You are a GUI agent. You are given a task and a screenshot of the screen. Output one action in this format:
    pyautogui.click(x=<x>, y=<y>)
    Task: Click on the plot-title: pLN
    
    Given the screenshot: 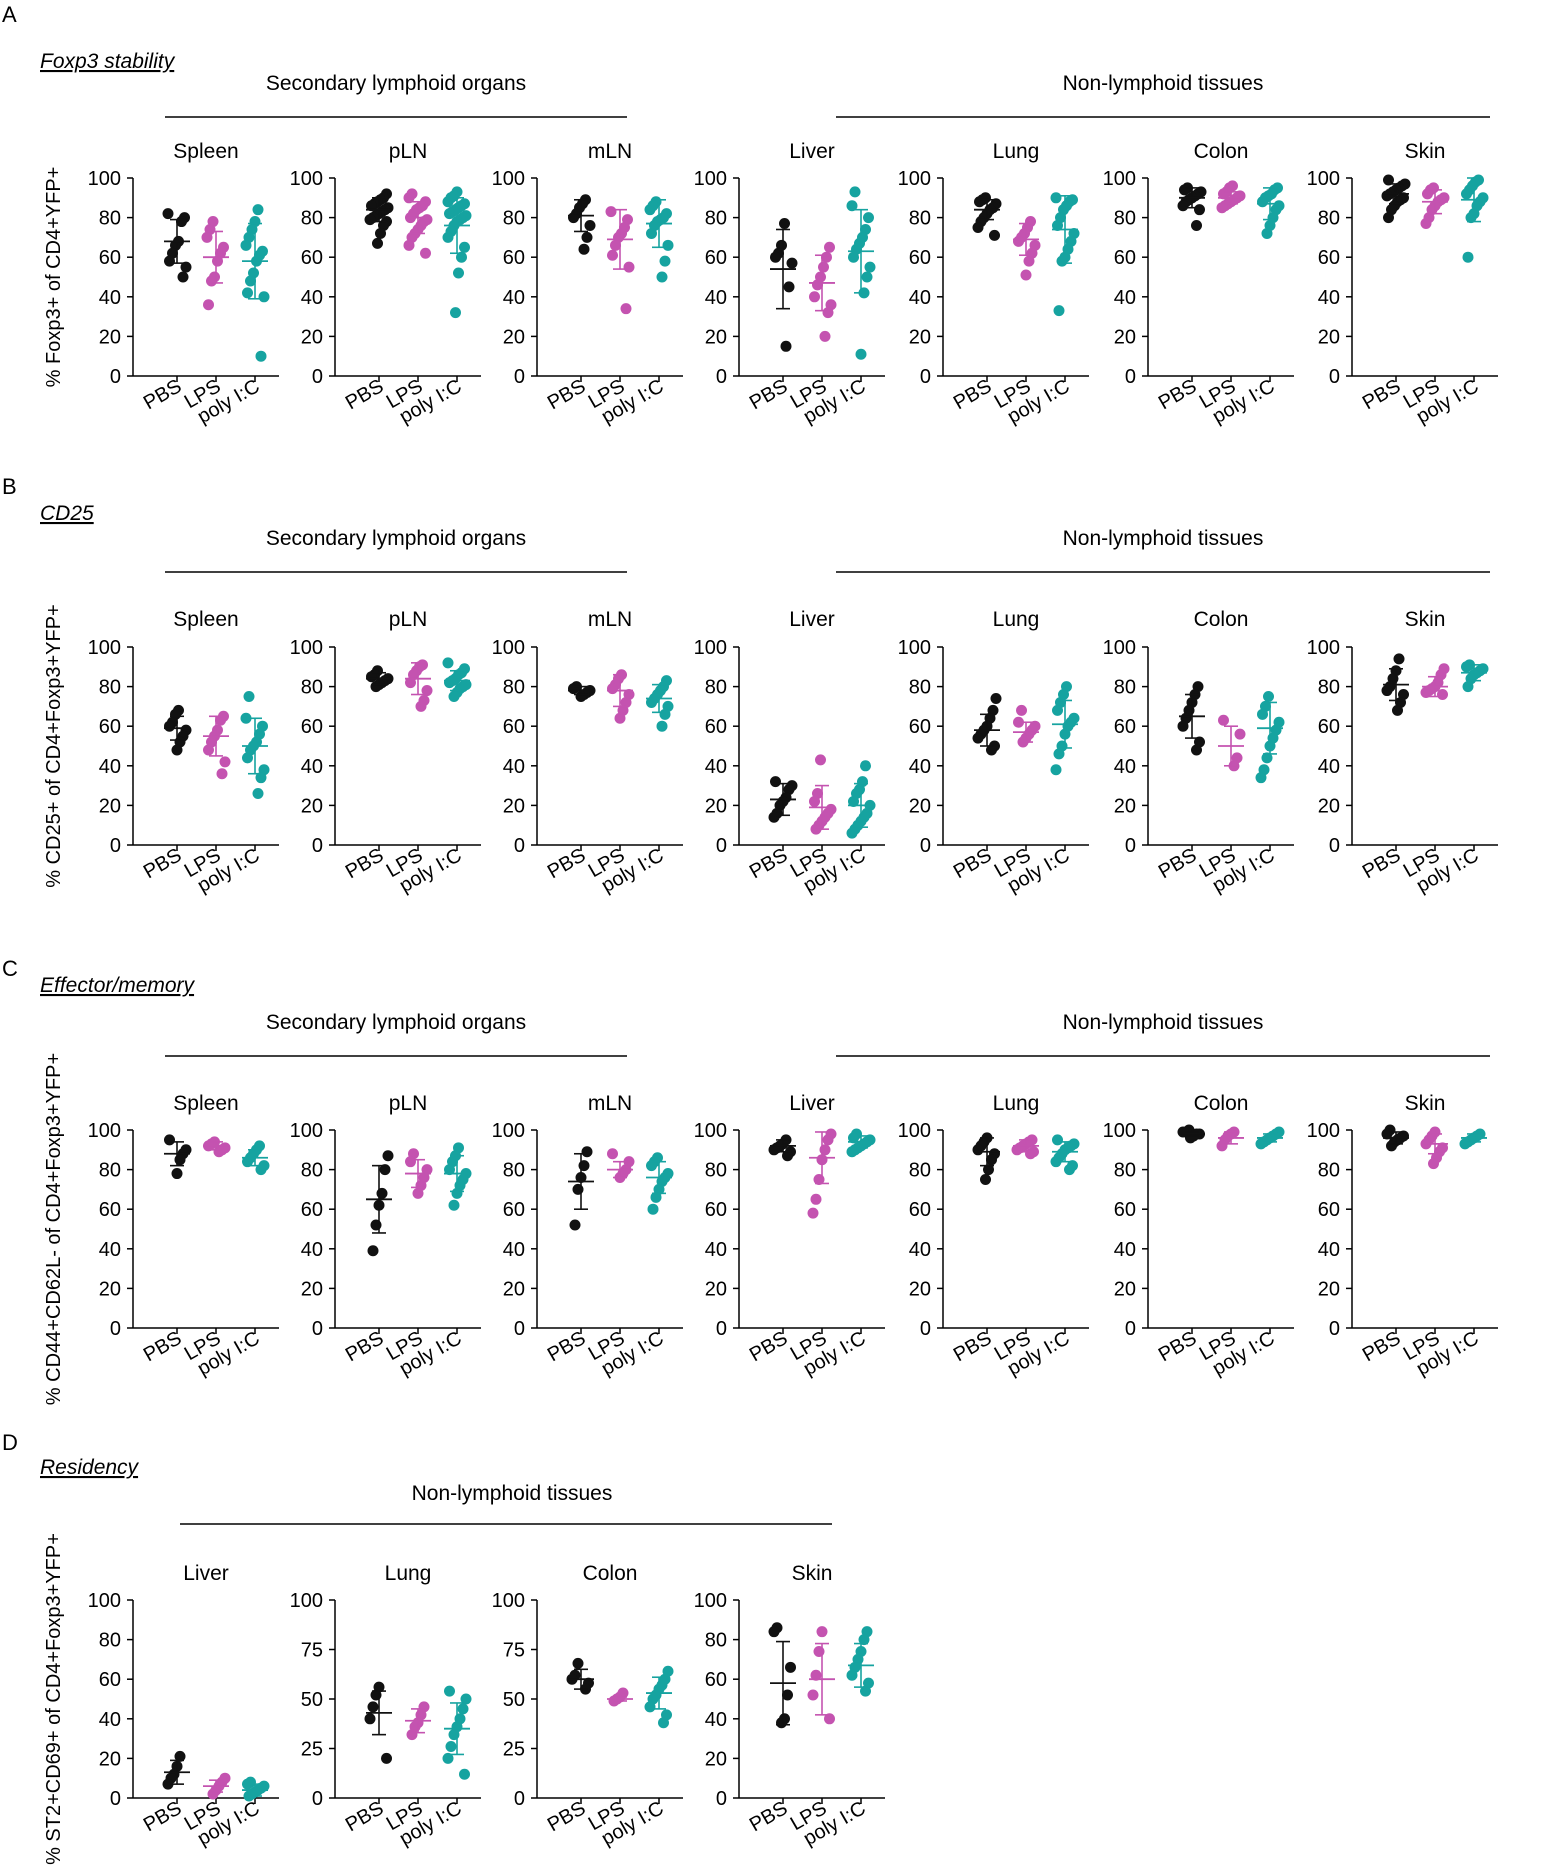 What is the action you would take?
    pyautogui.click(x=408, y=151)
    